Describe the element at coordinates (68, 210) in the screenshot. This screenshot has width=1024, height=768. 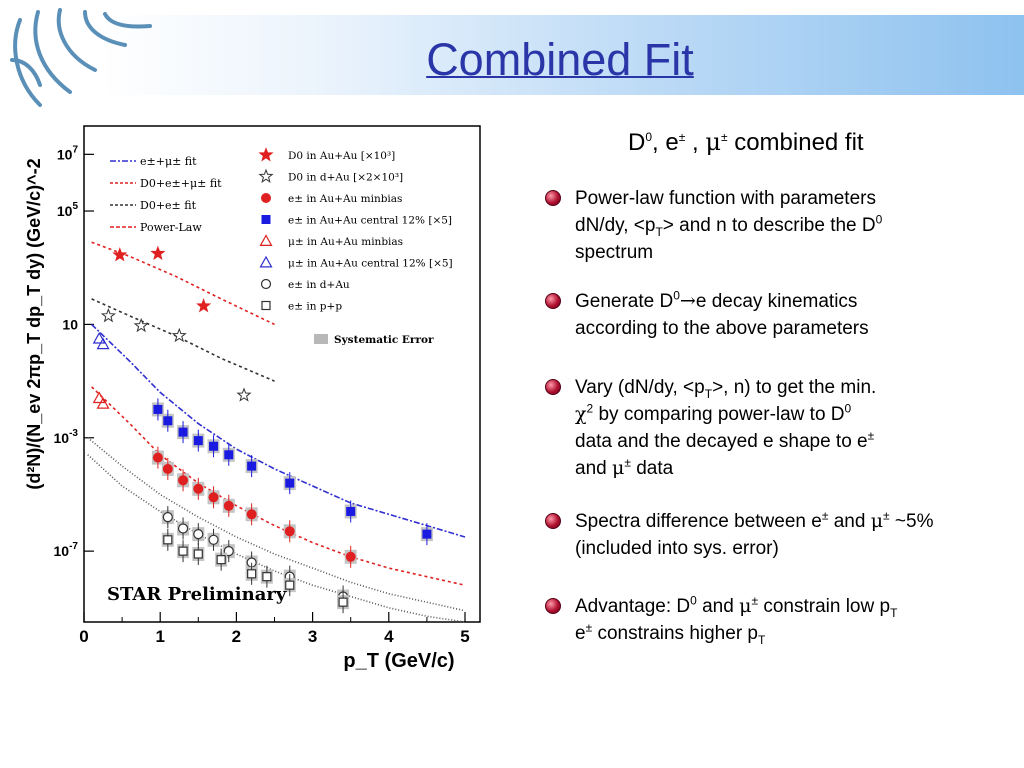
I see `y-tick-label: 10⁵` at that location.